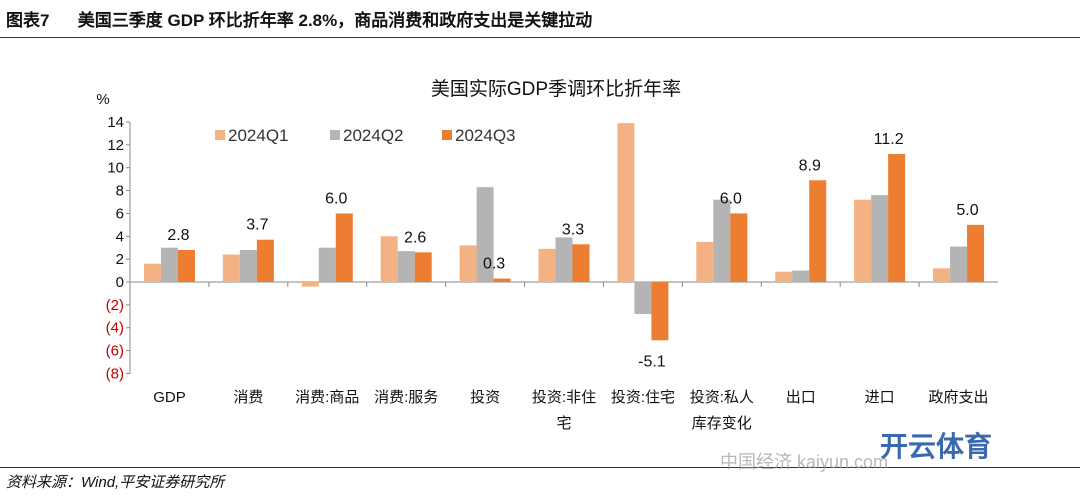  What do you see at coordinates (540, 37) in the screenshot?
I see `top-rule` at bounding box center [540, 37].